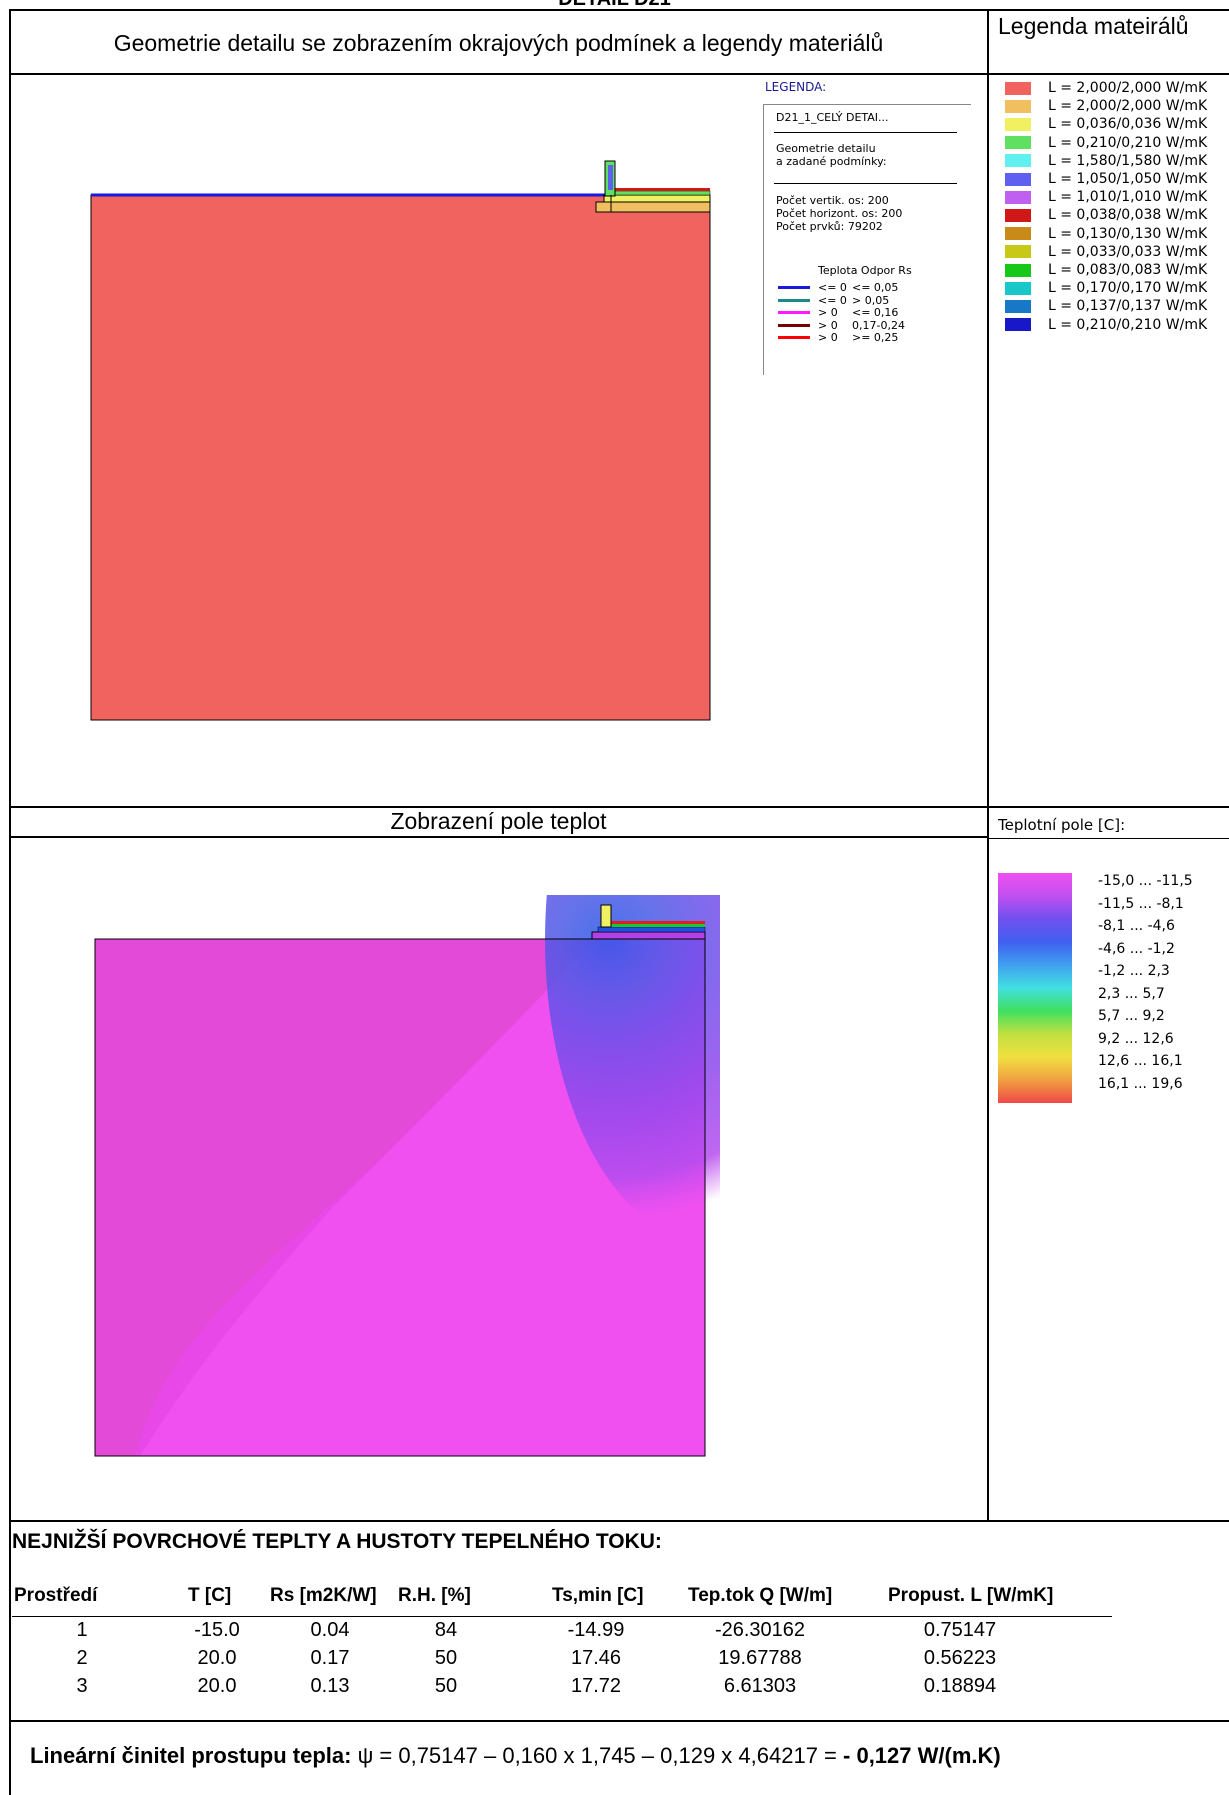 The height and width of the screenshot is (1795, 1229). I want to click on table-cell: 19.67788, so click(760, 1658).